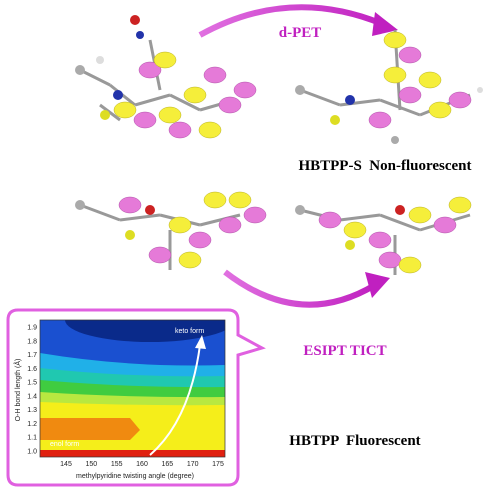 The width and height of the screenshot is (500, 490). What do you see at coordinates (17, 390) in the screenshot?
I see `y-axis-label: O-H bond length (Å)` at bounding box center [17, 390].